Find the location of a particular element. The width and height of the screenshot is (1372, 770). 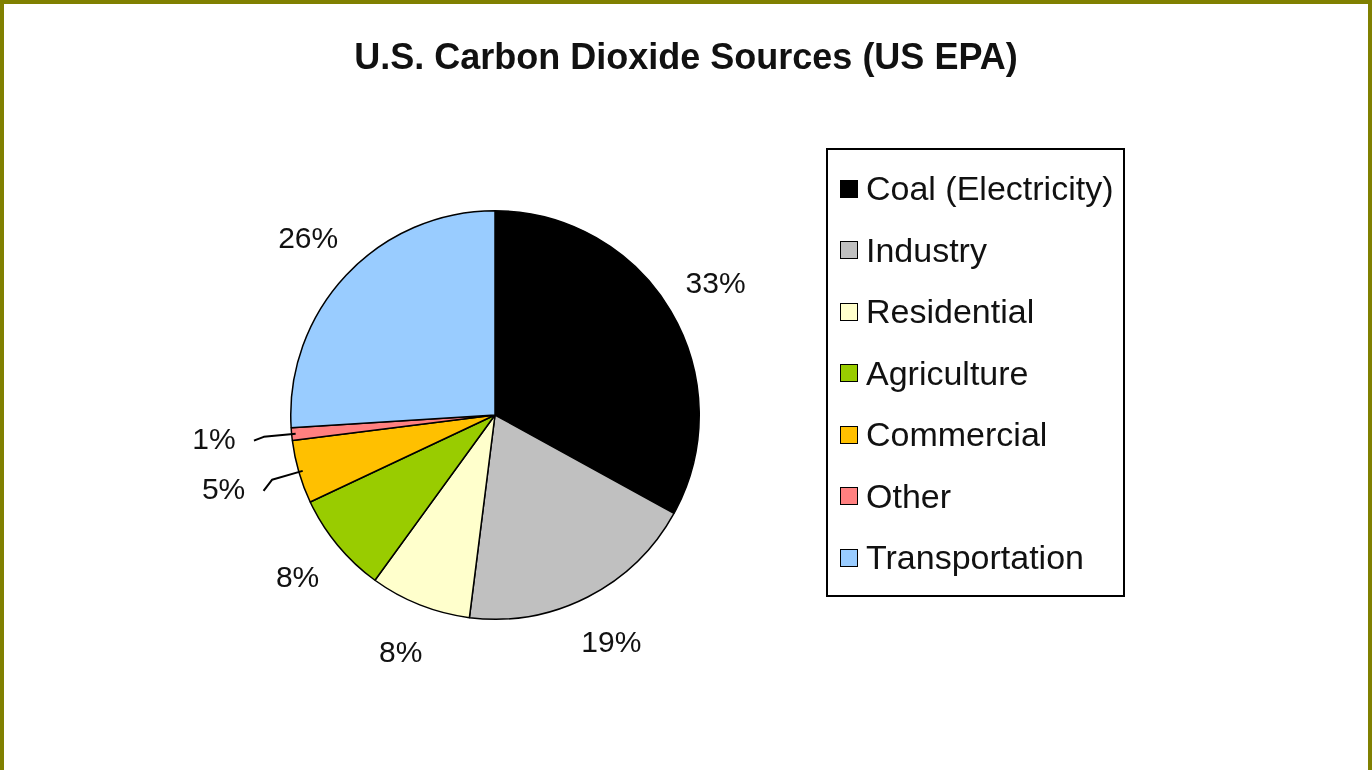

chart-title: U.S. Carbon Dioxide Sources (US EPA) is located at coordinates (686, 57).